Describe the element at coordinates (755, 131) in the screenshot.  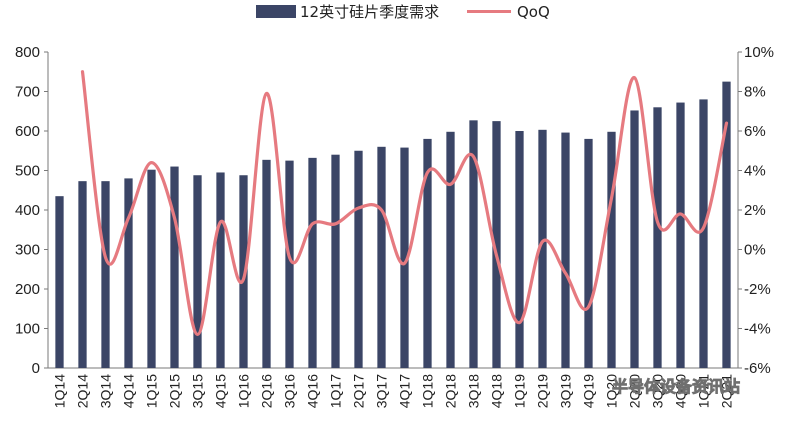
I see `right-tick-label: 6%` at that location.